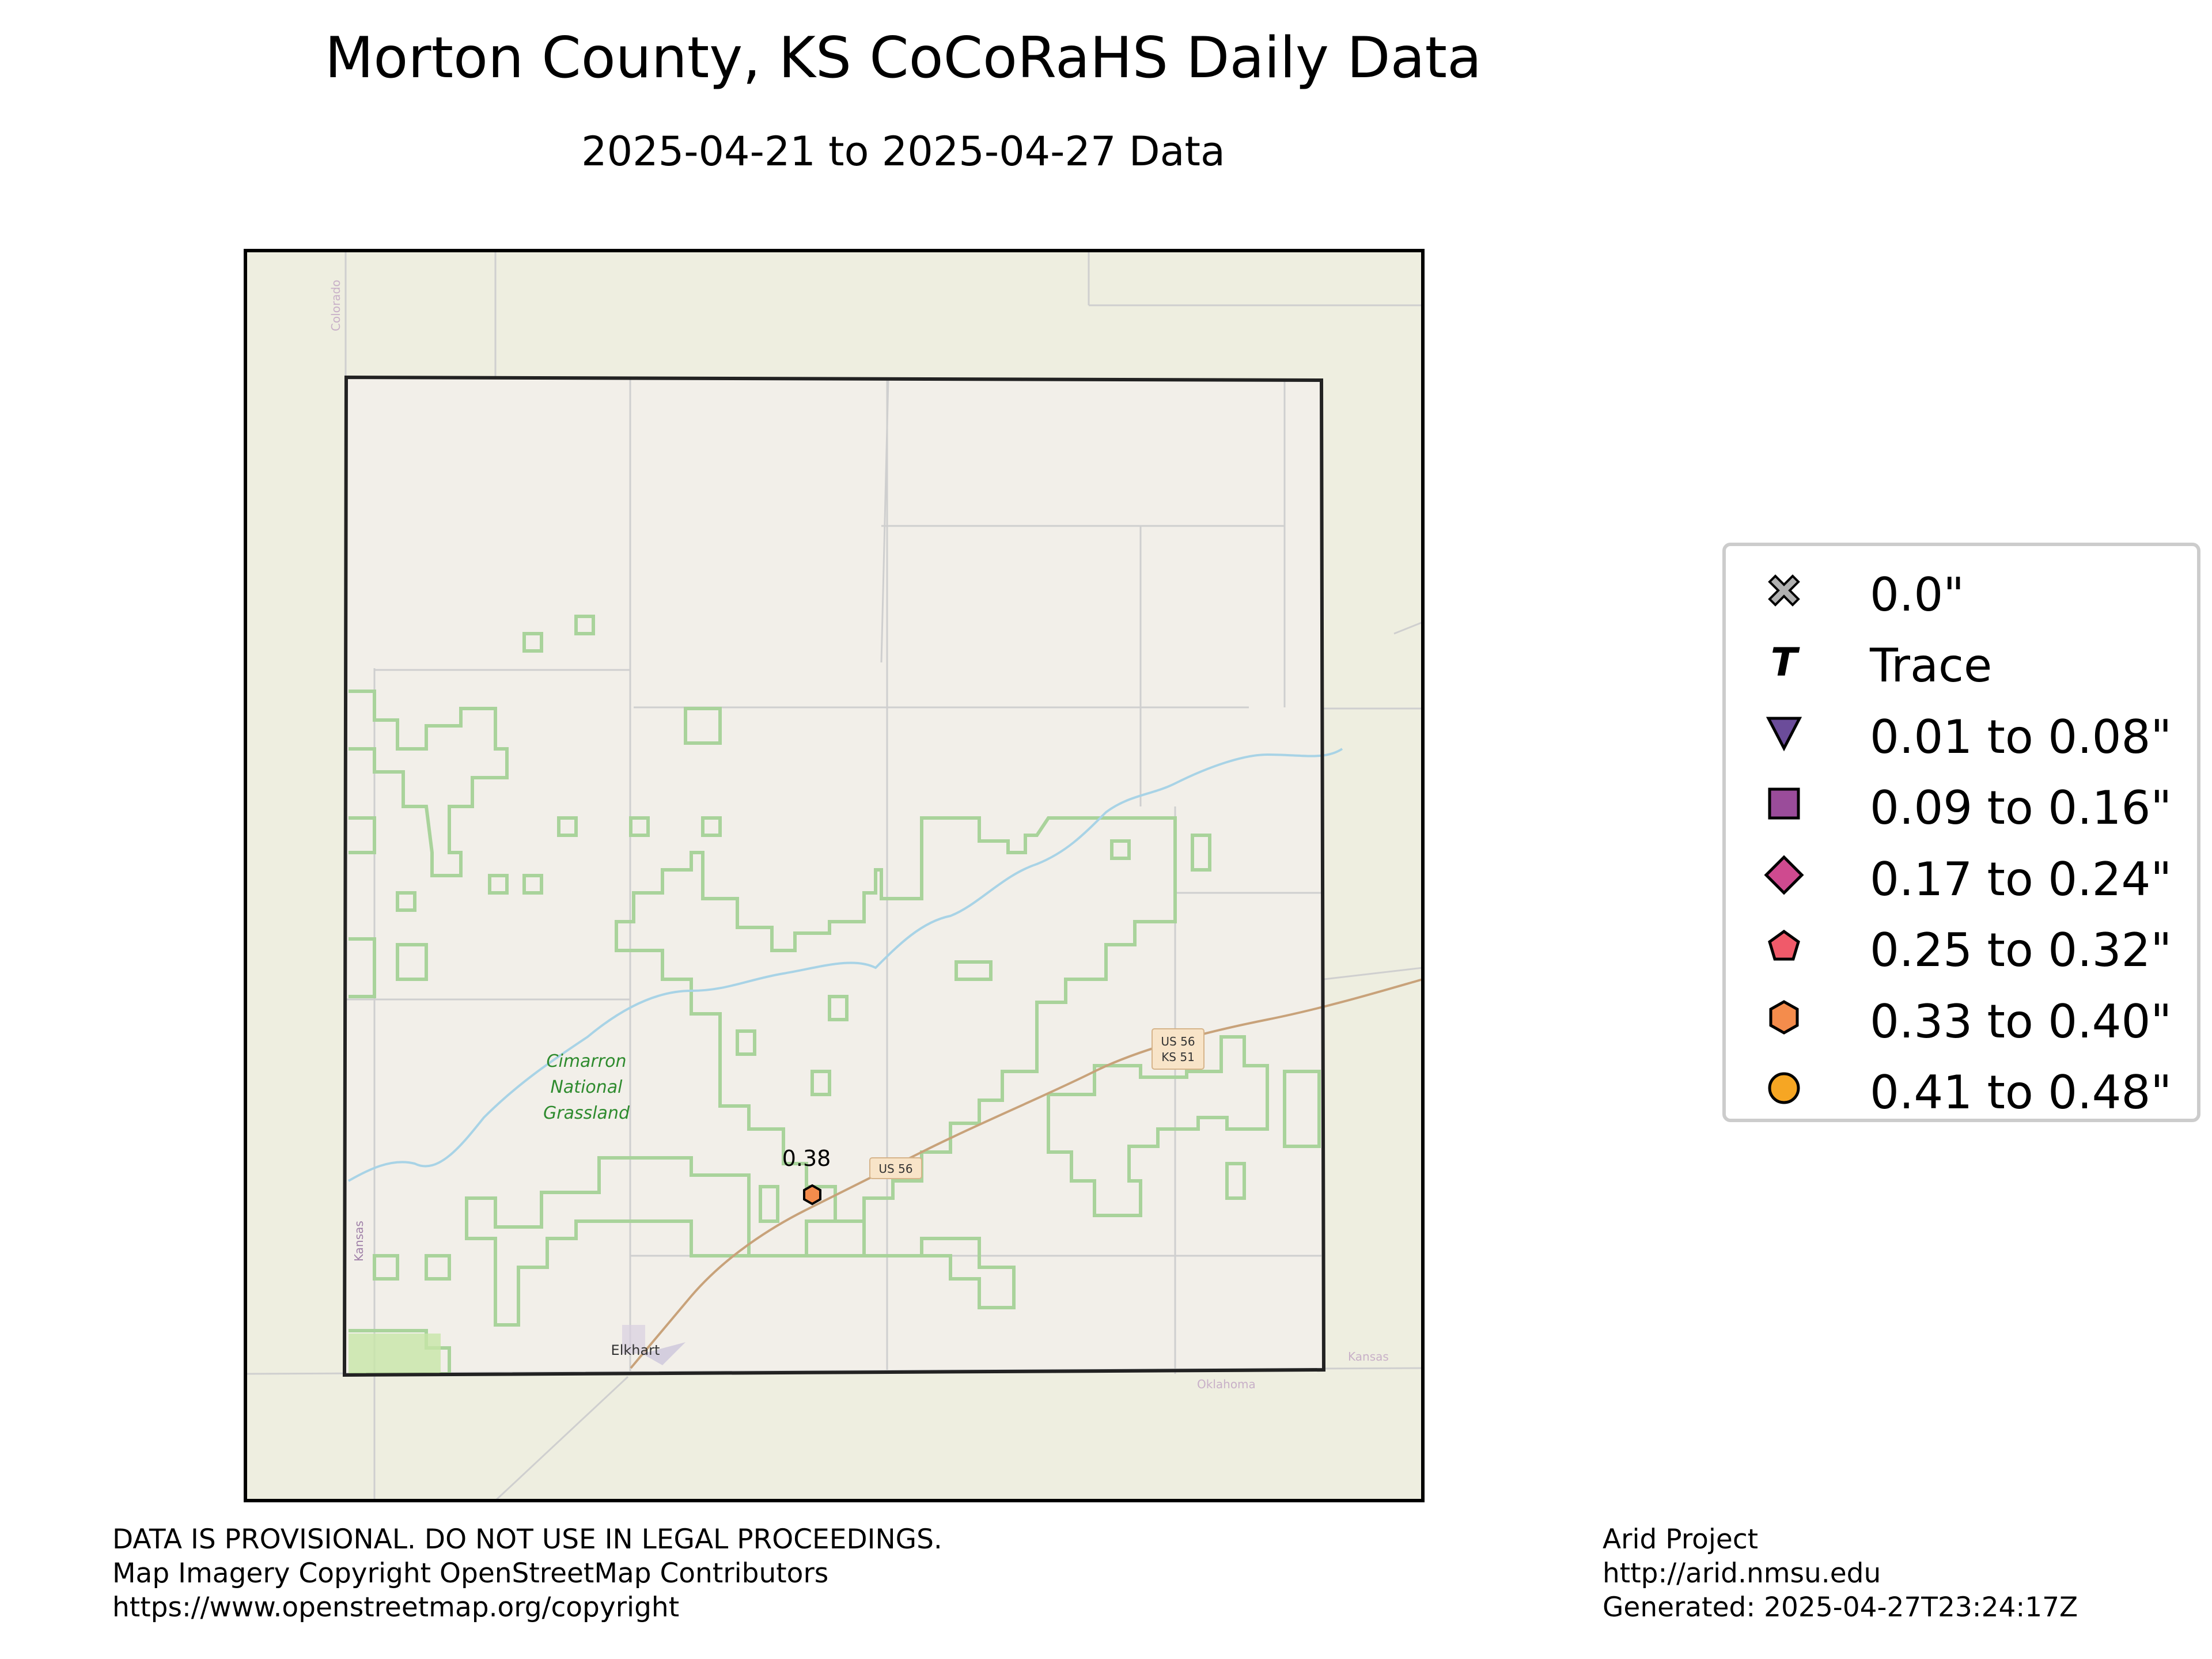  Describe the element at coordinates (2021, 1092) in the screenshot. I see `legend-label-0-41: 0.41 to 0.48"` at that location.